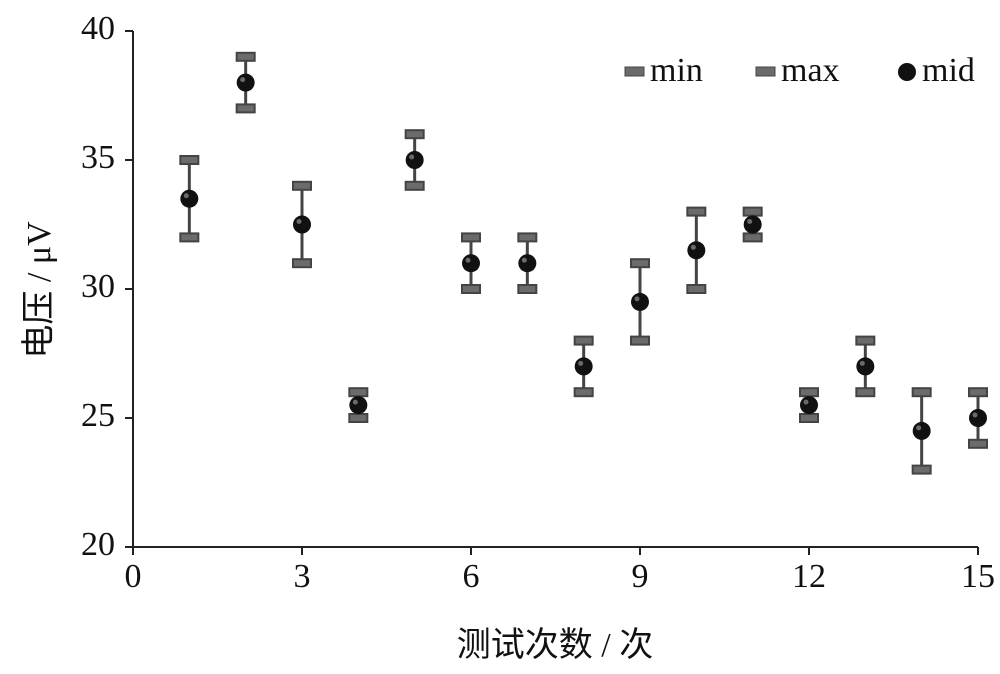  I want to click on y-tick-label: 25, so click(98, 415).